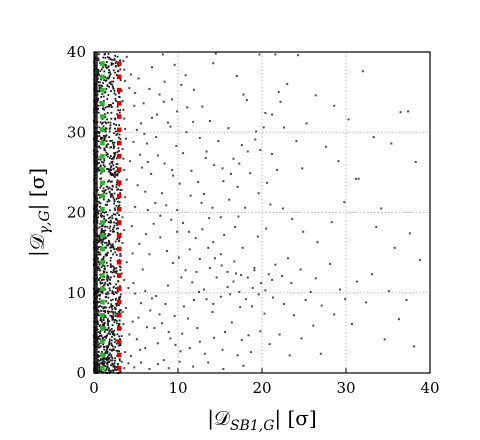 The image size is (480, 440). I want to click on x-axis-label: |𝒟SB1,G| [σ], so click(261, 420).